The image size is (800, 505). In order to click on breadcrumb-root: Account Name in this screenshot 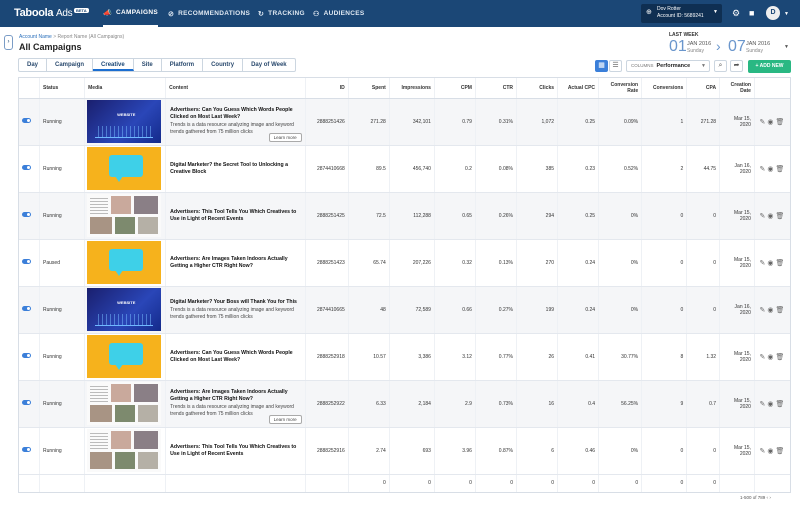, I will do `click(35, 37)`.